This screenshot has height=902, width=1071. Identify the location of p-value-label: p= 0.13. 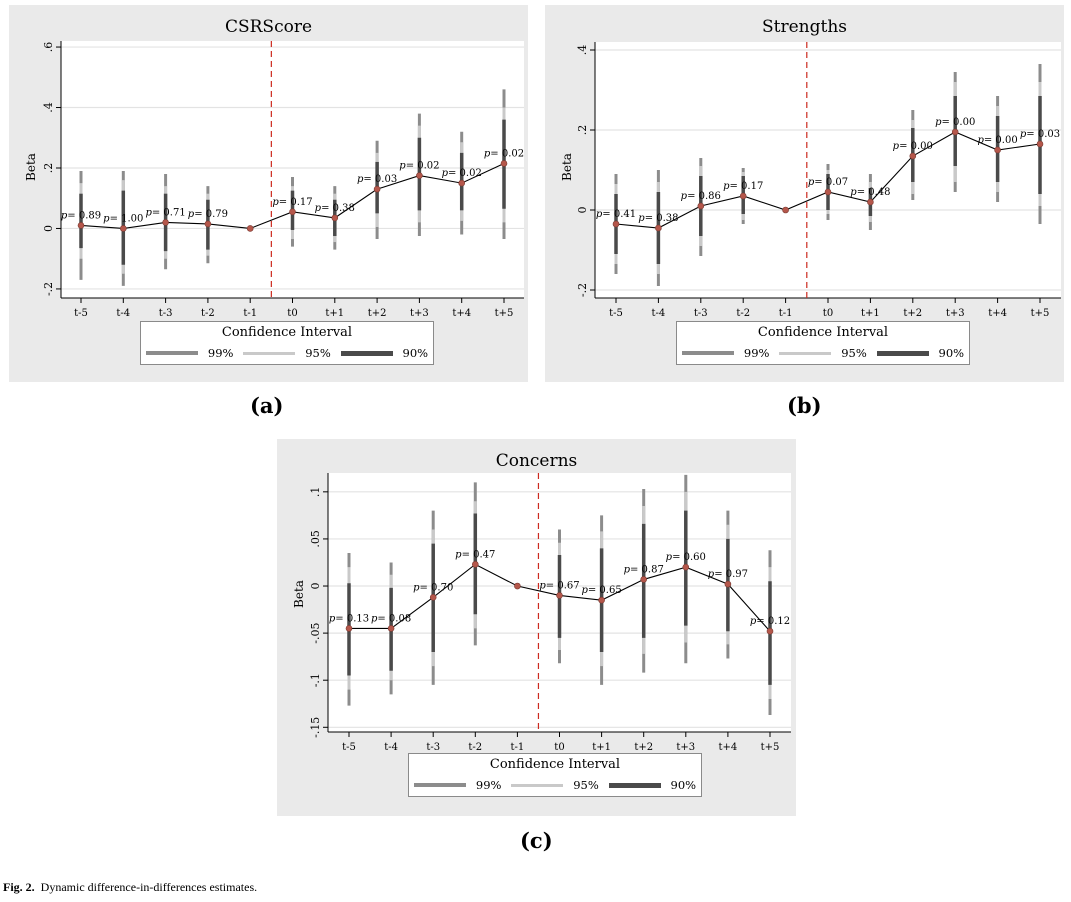
(349, 618).